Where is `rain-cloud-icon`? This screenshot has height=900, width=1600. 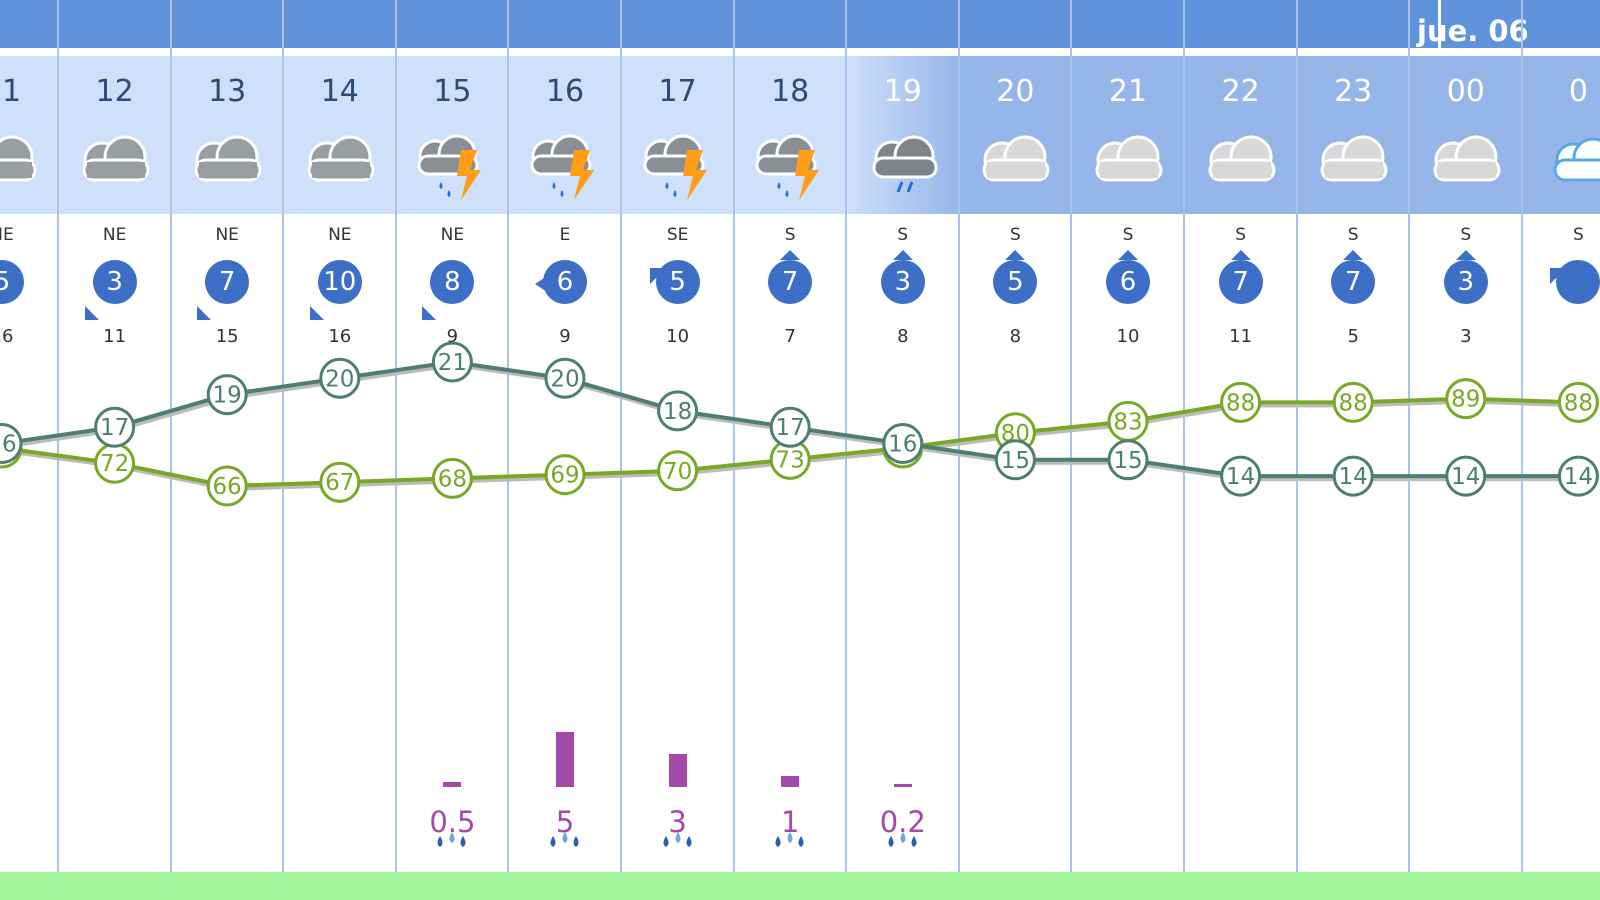 rain-cloud-icon is located at coordinates (903, 168).